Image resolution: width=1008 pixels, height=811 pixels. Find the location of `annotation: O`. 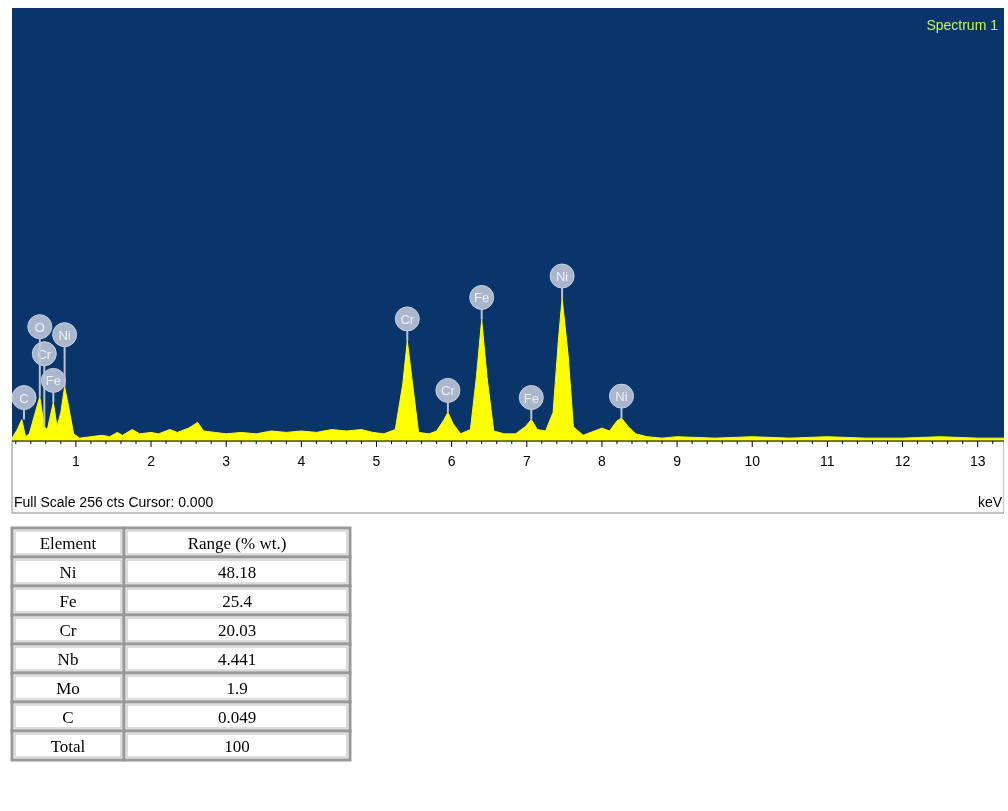

annotation: O is located at coordinates (39, 327).